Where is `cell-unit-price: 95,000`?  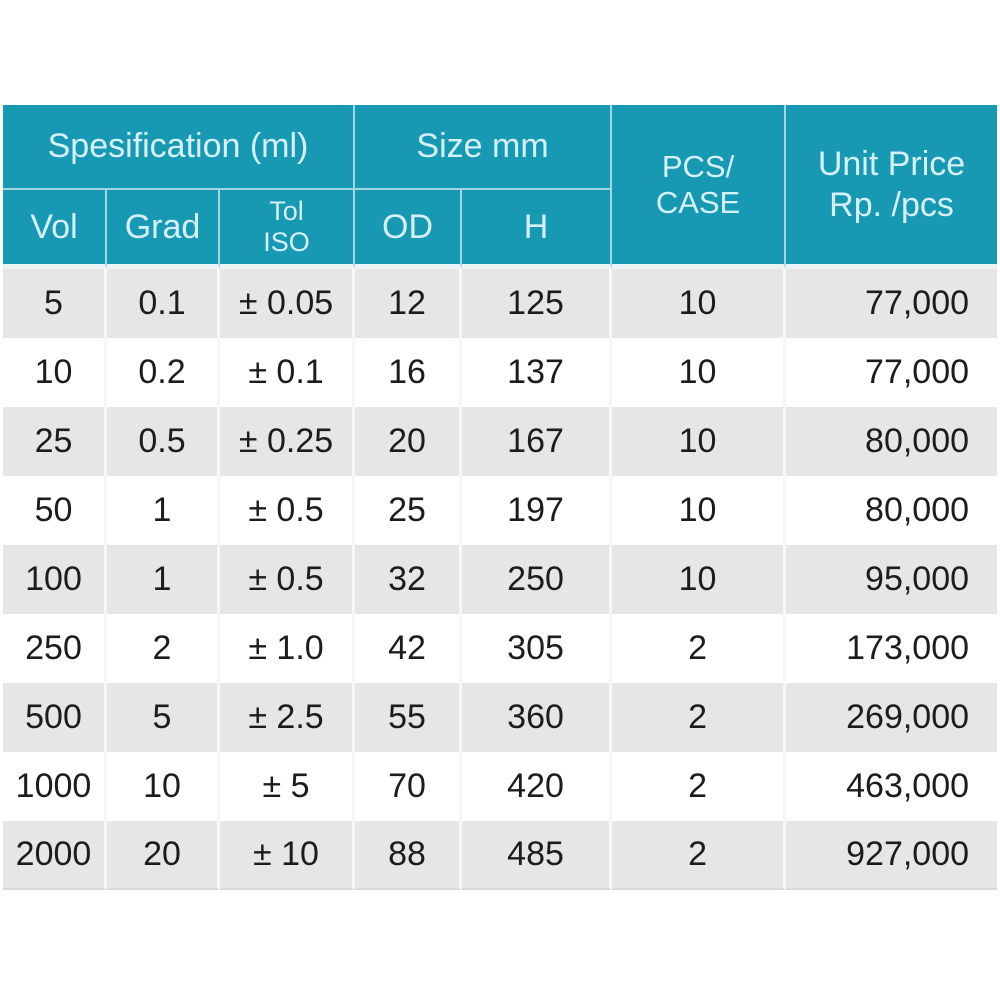
cell-unit-price: 95,000 is located at coordinates (892, 579).